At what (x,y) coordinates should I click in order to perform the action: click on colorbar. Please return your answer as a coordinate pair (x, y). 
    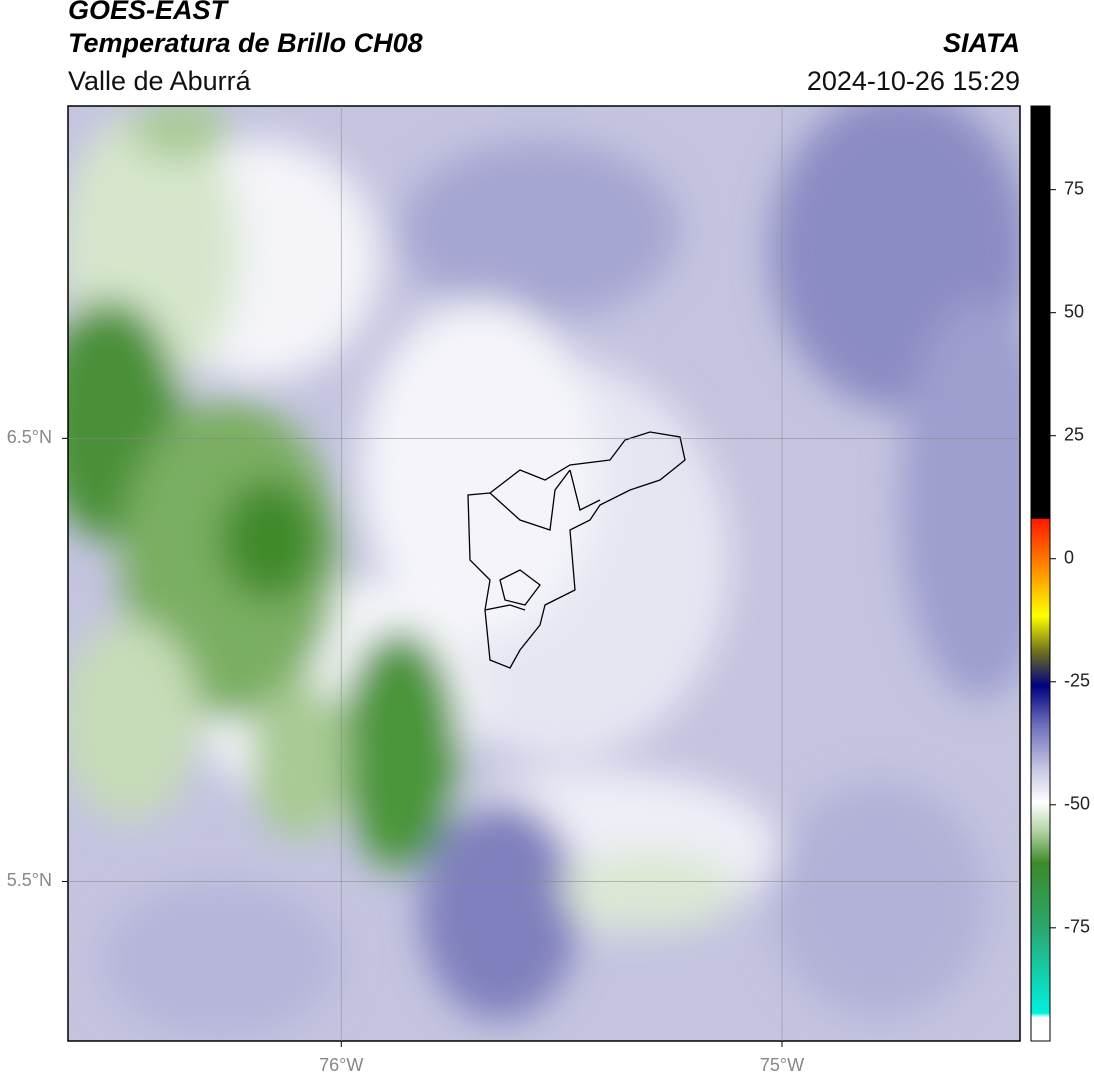
    Looking at the image, I should click on (1040, 573).